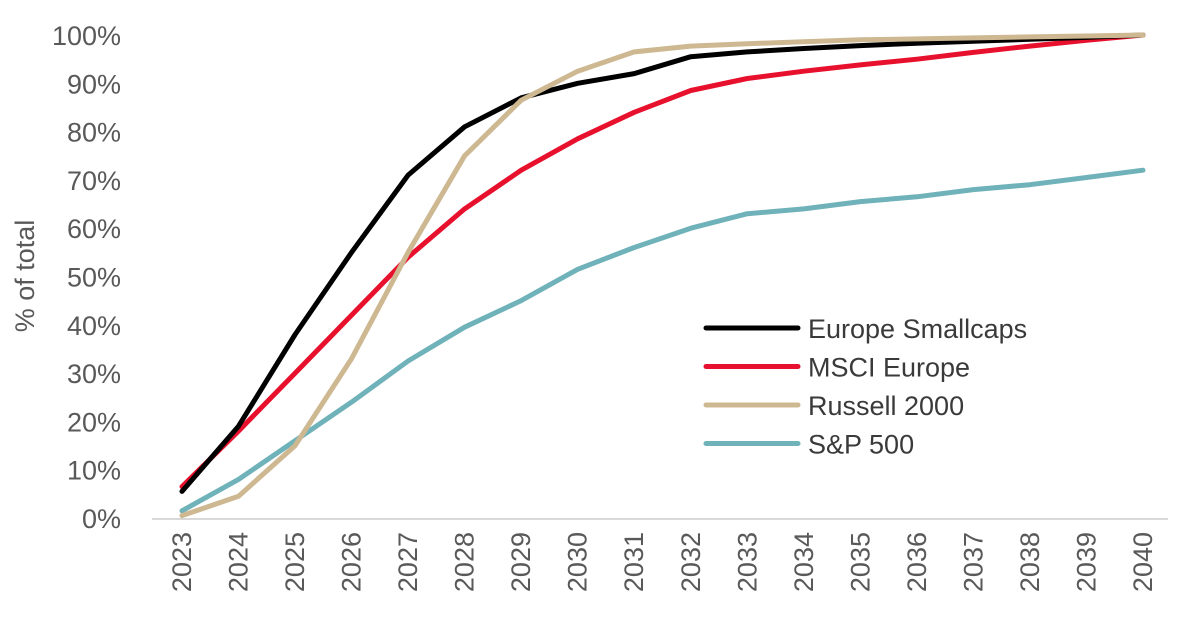 This screenshot has width=1192, height=632. What do you see at coordinates (94, 471) in the screenshot?
I see `y-tick-label: 10%` at bounding box center [94, 471].